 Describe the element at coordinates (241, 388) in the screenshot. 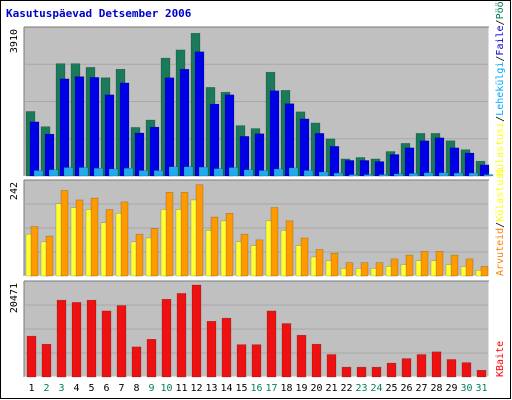

I see `x-tick-label-15: 15` at that location.